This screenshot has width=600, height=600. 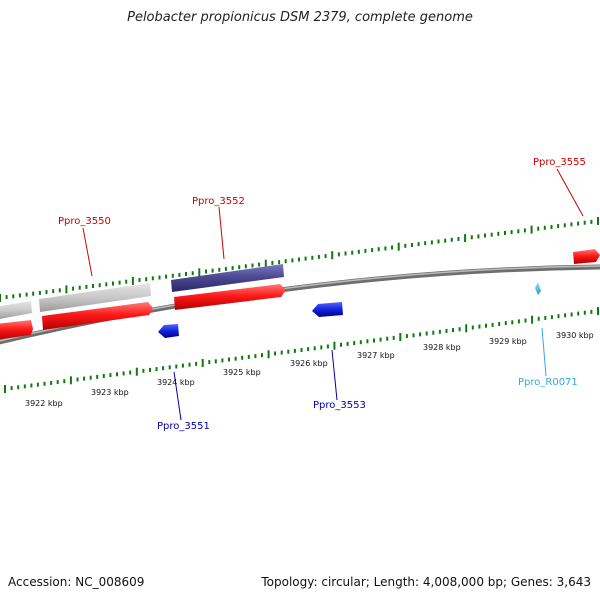 I want to click on genome-backbone, so click(x=300, y=304).